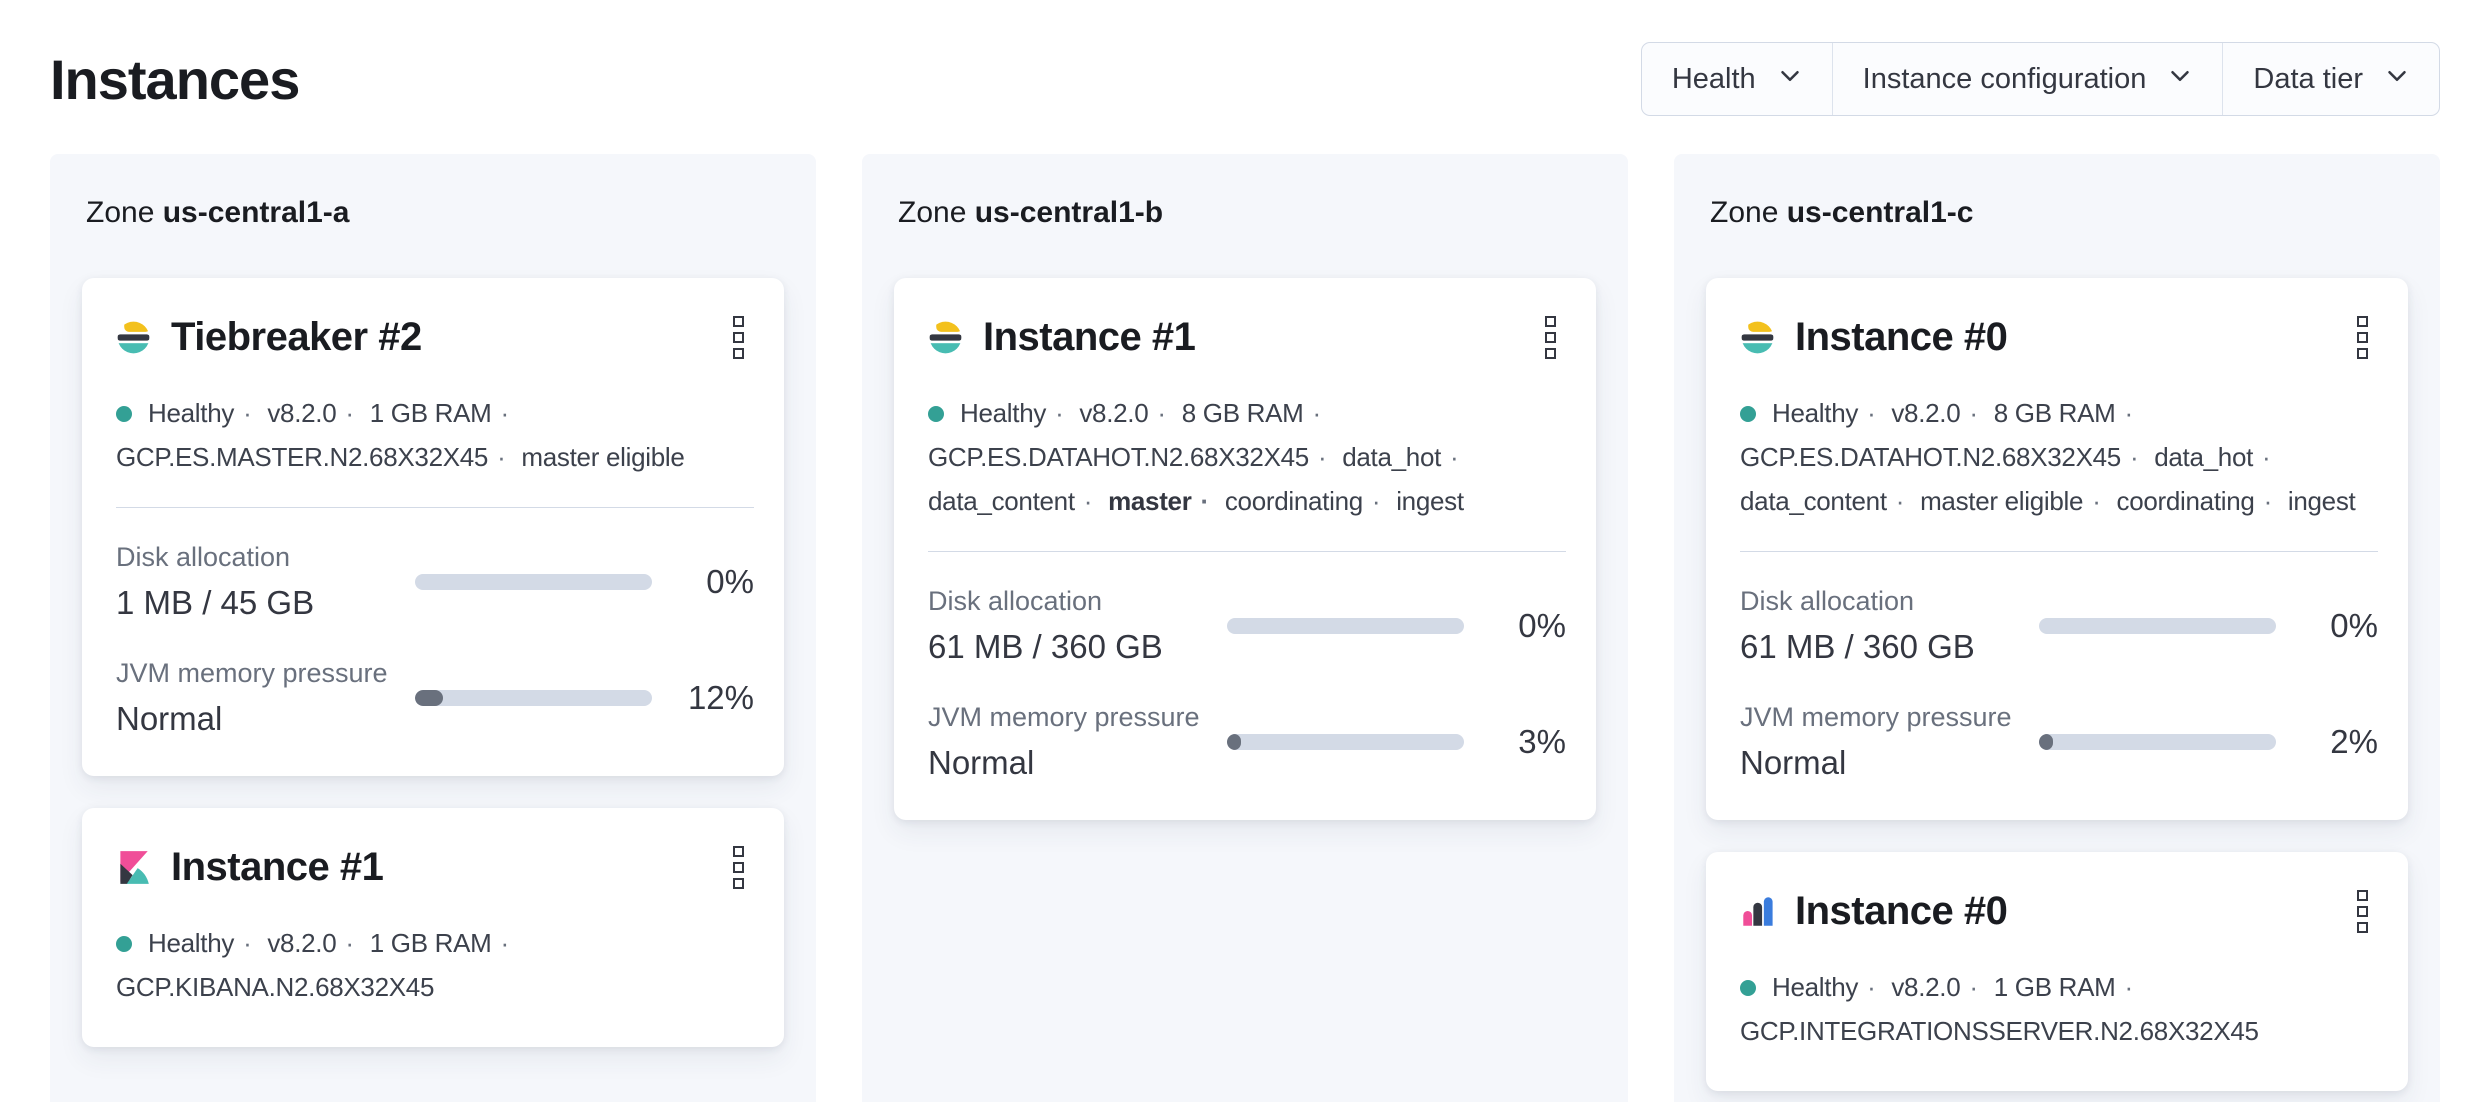 This screenshot has width=2490, height=1102. I want to click on status-segment: 1 GB RAM ·, so click(2068, 987).